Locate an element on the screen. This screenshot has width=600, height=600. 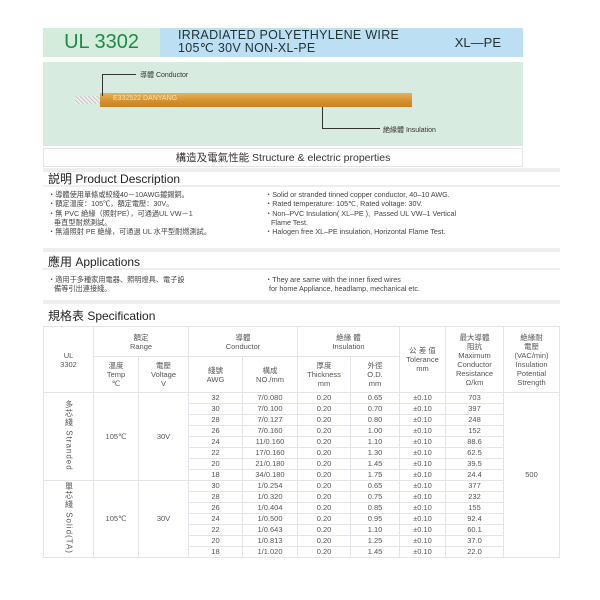
col-voltage: 電壓 Voltage V is located at coordinates (163, 374).